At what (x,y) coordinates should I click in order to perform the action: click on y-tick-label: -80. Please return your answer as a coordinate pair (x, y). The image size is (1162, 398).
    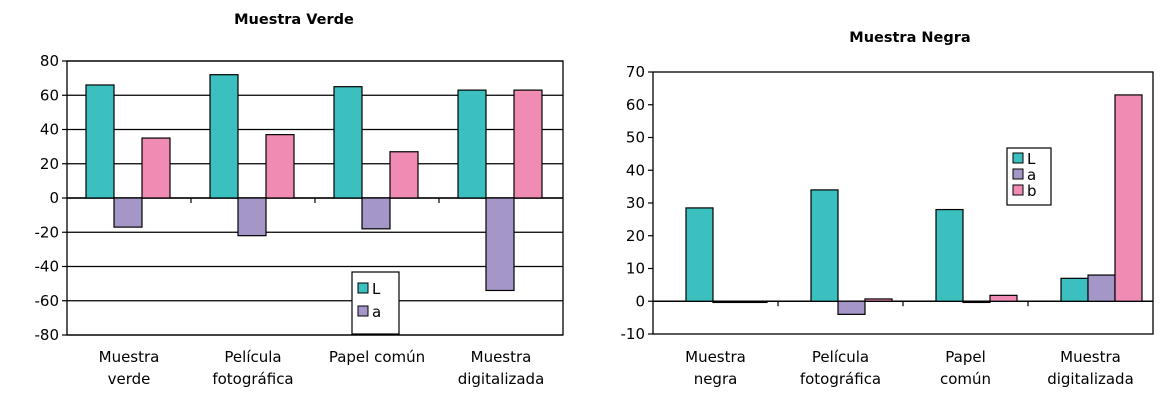
    Looking at the image, I should click on (47, 335).